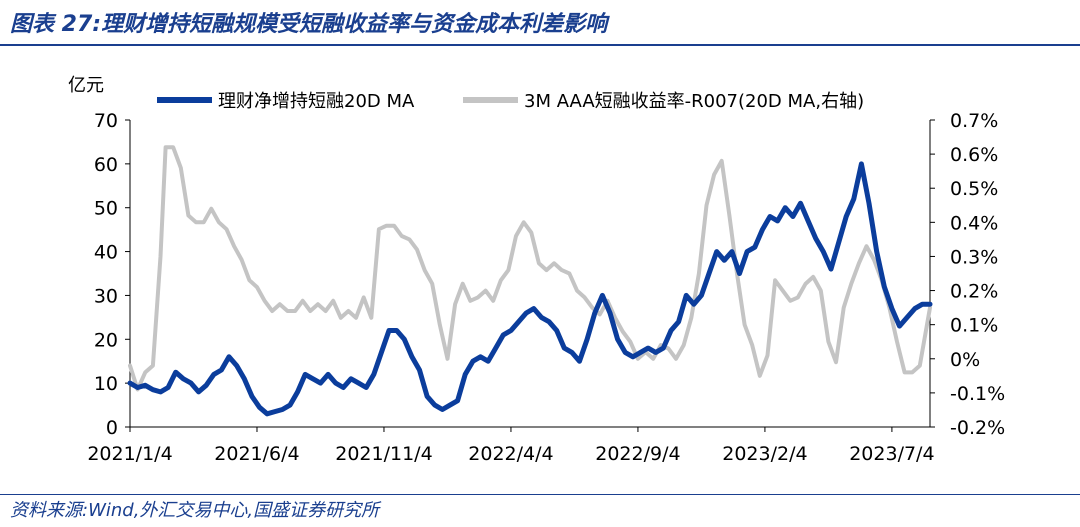  What do you see at coordinates (974, 326) in the screenshot?
I see `right-tick-label: 0.1%` at bounding box center [974, 326].